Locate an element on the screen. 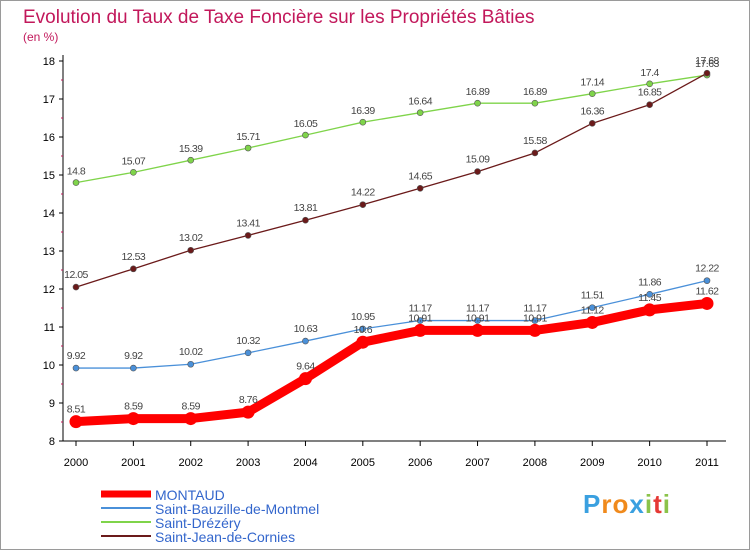 The width and height of the screenshot is (750, 550). data-label: 14.65 is located at coordinates (420, 176).